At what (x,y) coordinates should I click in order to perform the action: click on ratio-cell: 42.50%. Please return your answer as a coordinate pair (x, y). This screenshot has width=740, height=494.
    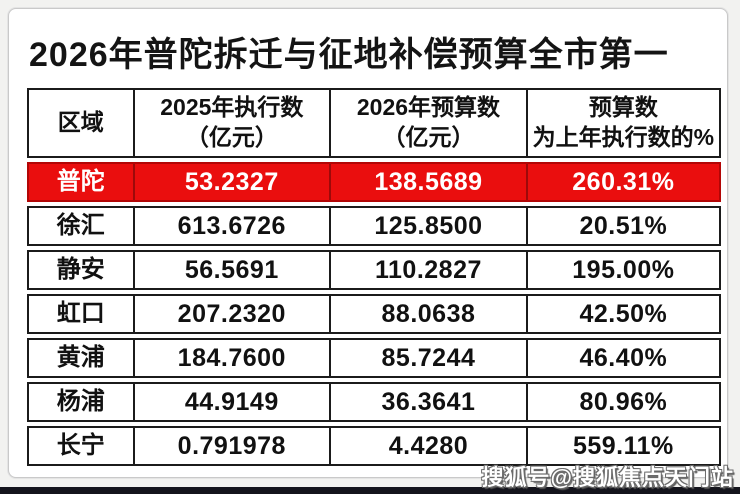
    Looking at the image, I should click on (622, 314).